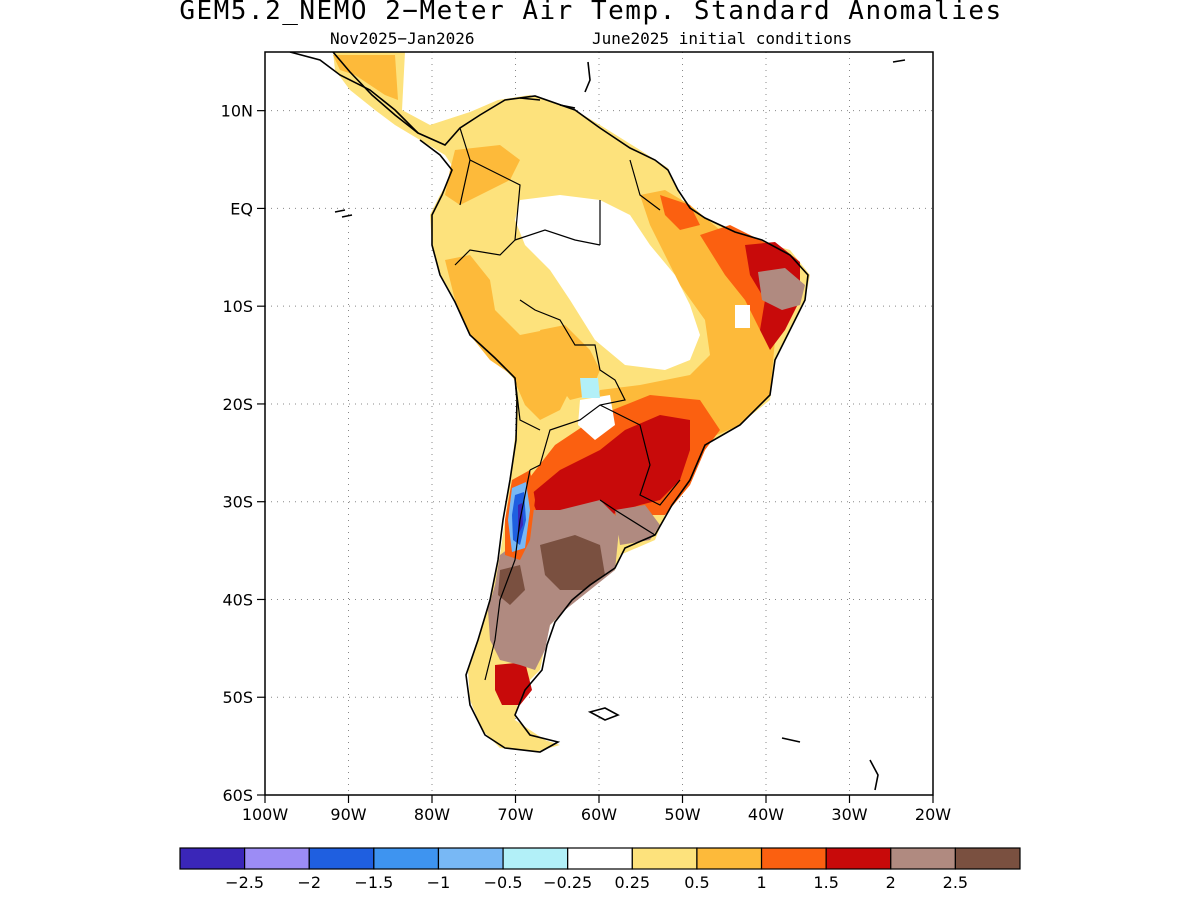 This screenshot has width=1200, height=900. What do you see at coordinates (682, 814) in the screenshot?
I see `lon-tick-label: 50W` at bounding box center [682, 814].